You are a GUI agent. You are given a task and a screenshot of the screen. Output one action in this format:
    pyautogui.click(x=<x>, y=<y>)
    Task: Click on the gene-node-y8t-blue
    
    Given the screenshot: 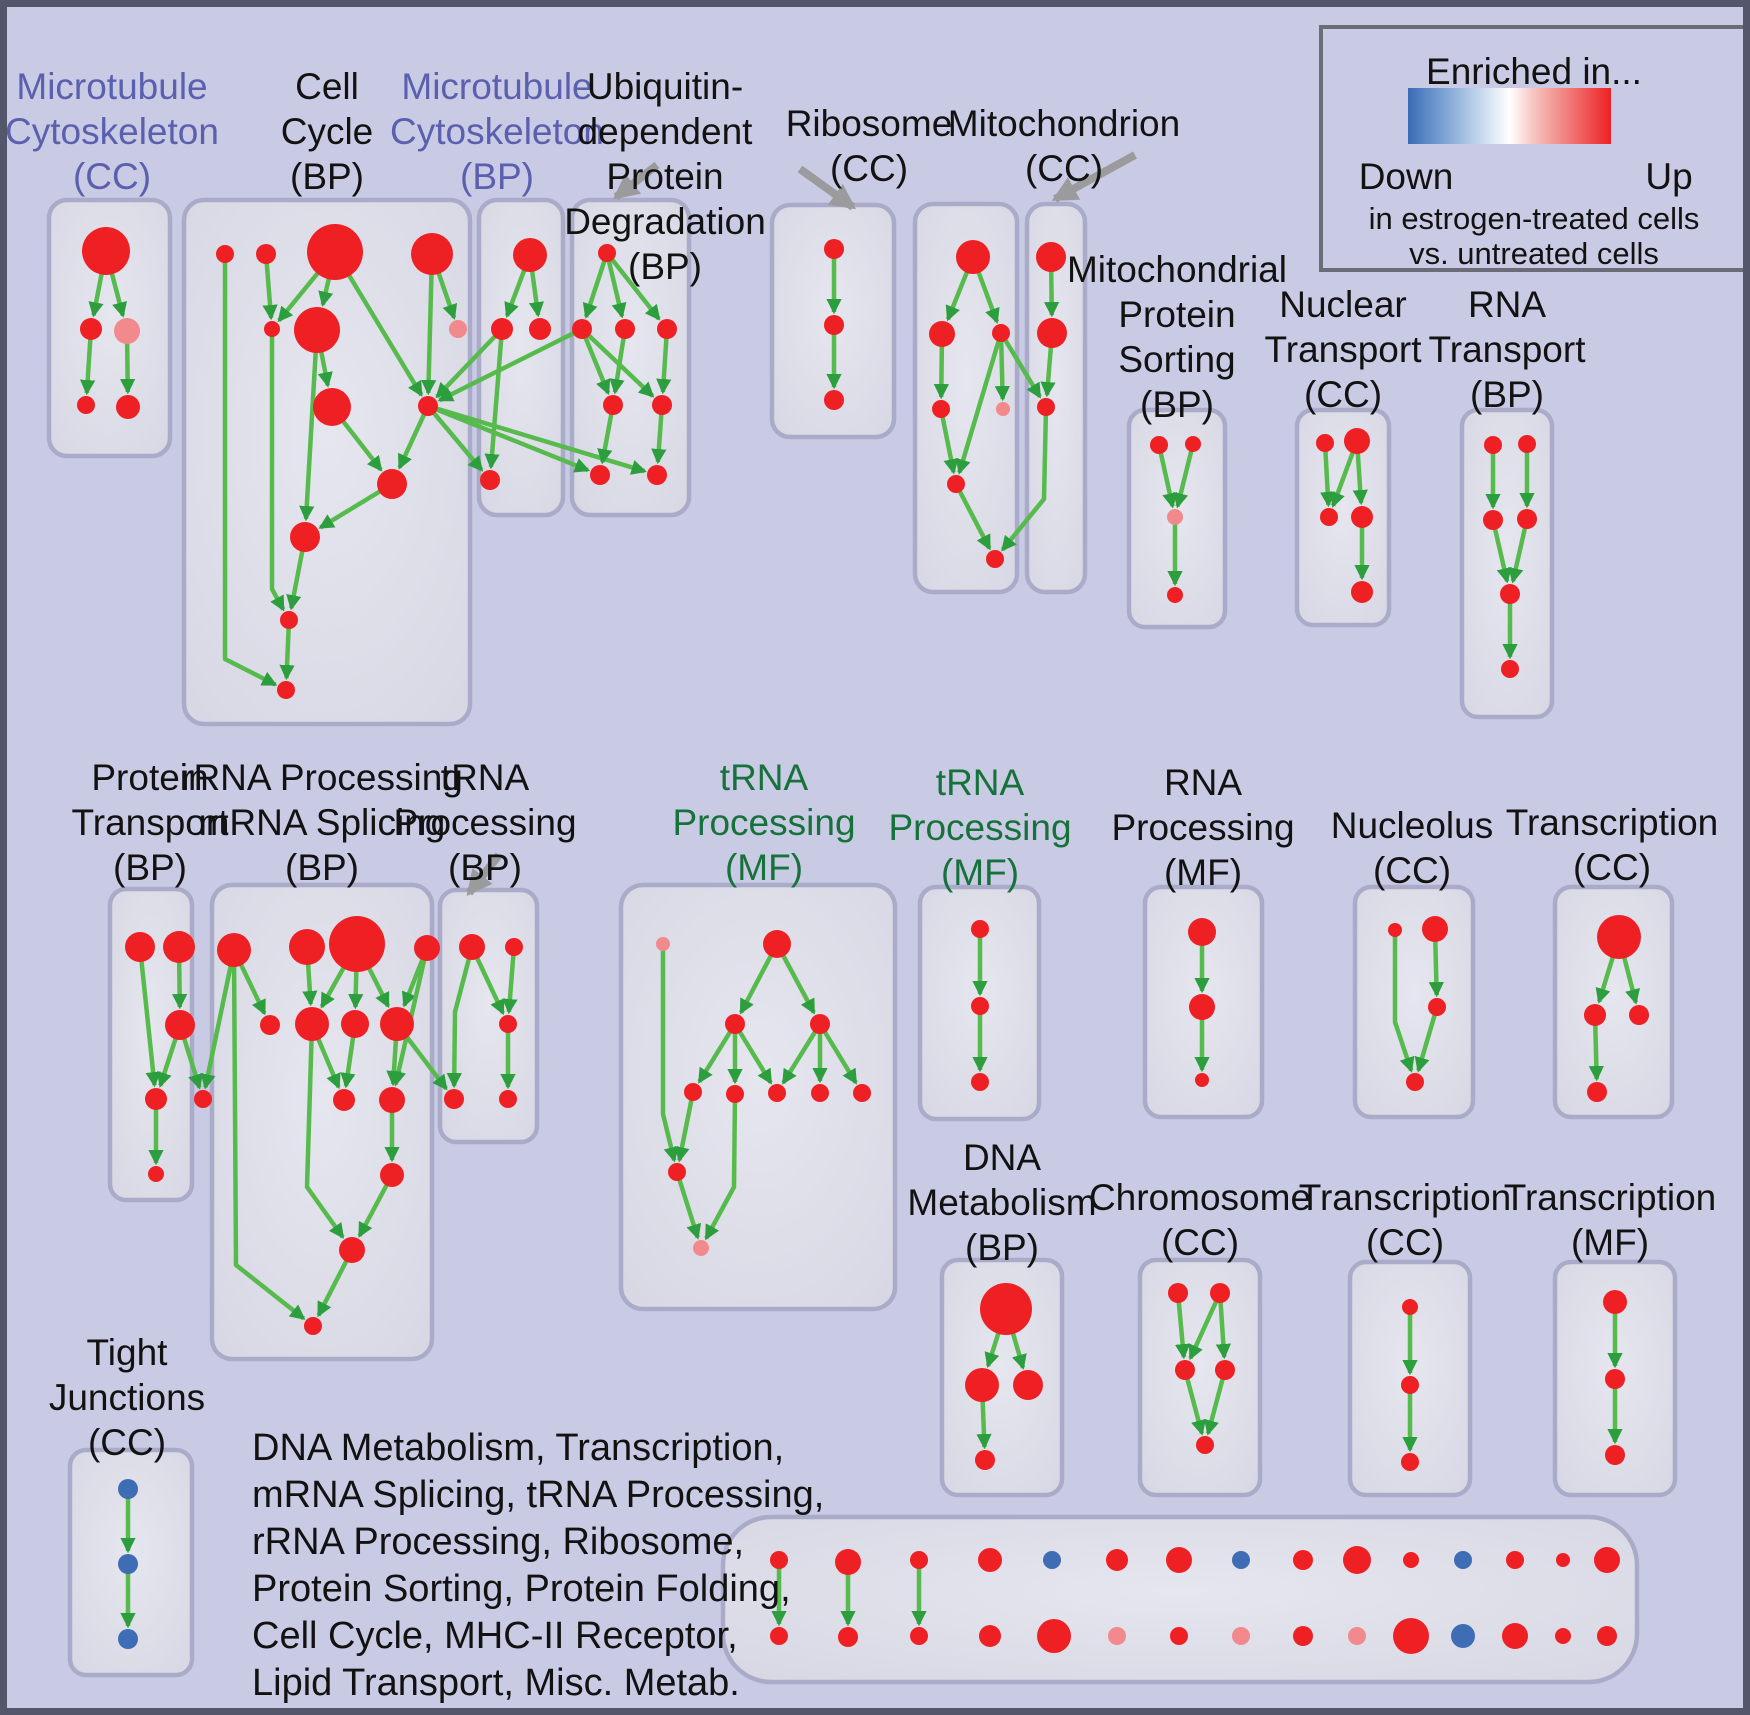 What is the action you would take?
    pyautogui.click(x=1241, y=1560)
    